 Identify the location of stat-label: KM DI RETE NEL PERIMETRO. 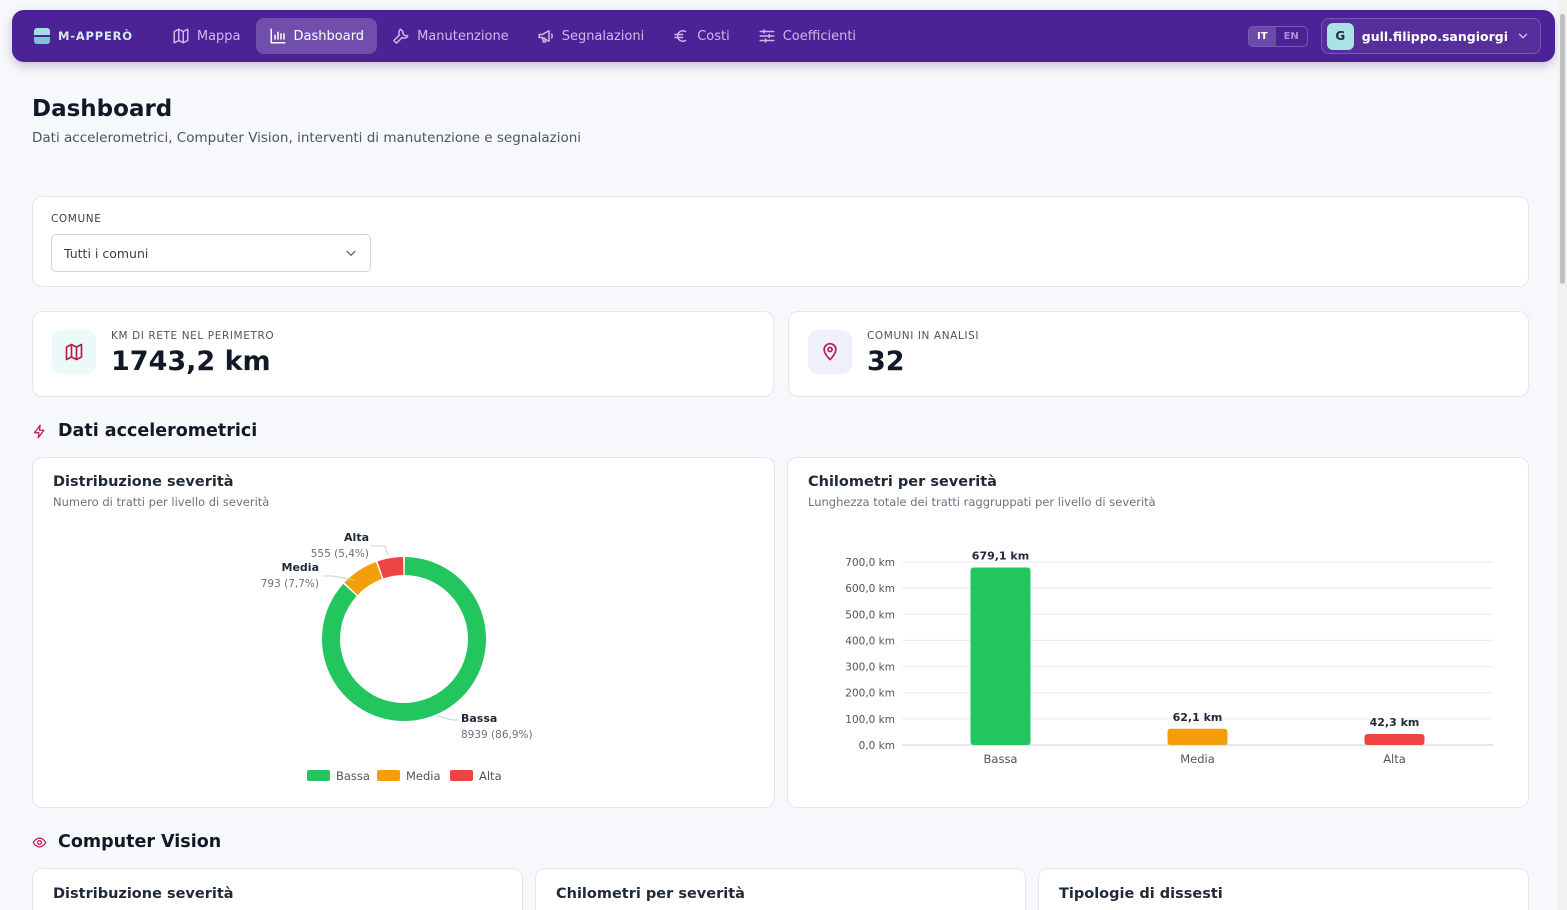
(193, 336).